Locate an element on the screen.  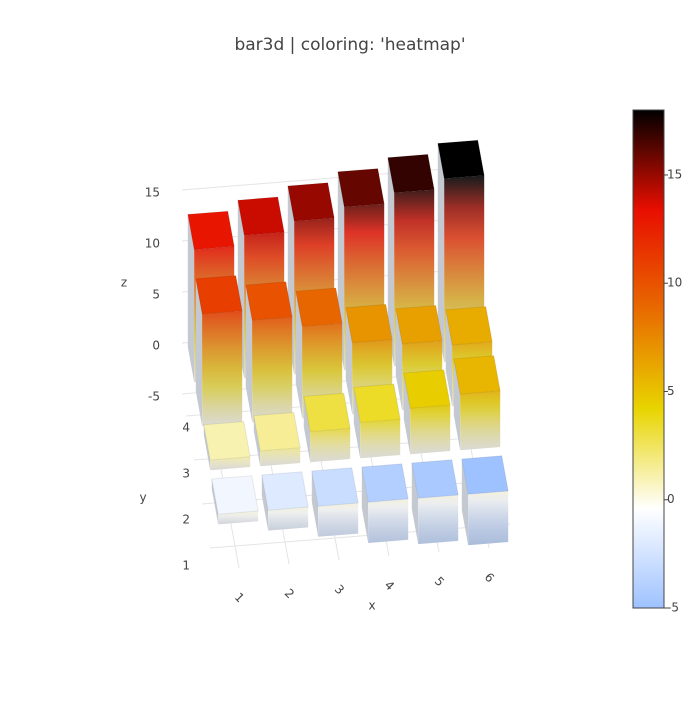
z-axis-title: z is located at coordinates (124, 283).